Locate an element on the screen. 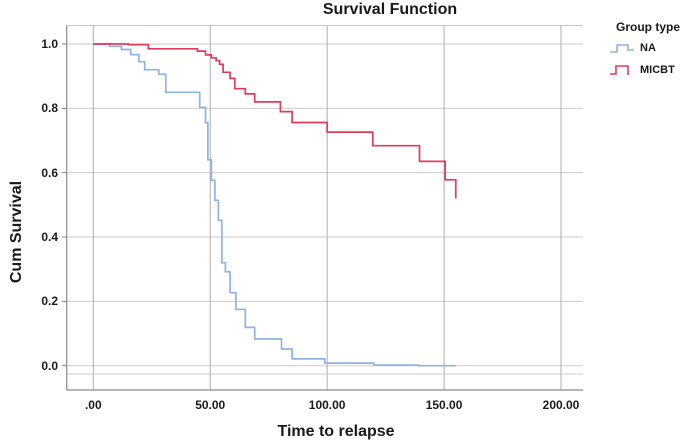 Image resolution: width=685 pixels, height=443 pixels. x-axis-title: Time to relapse is located at coordinates (336, 431).